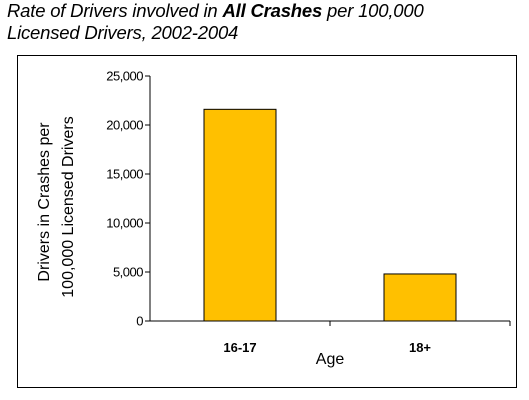 The image size is (529, 400). I want to click on y-axis-title-line-1: Drivers in Crashes per, so click(44, 202).